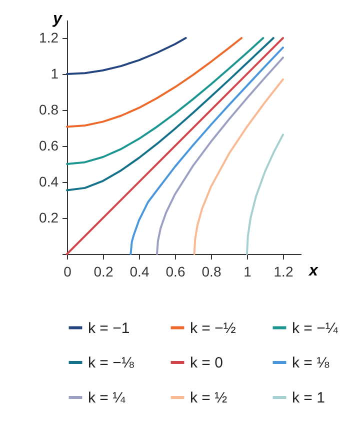 This screenshot has height=434, width=350. I want to click on y-tick-label: 1.2, so click(49, 38).